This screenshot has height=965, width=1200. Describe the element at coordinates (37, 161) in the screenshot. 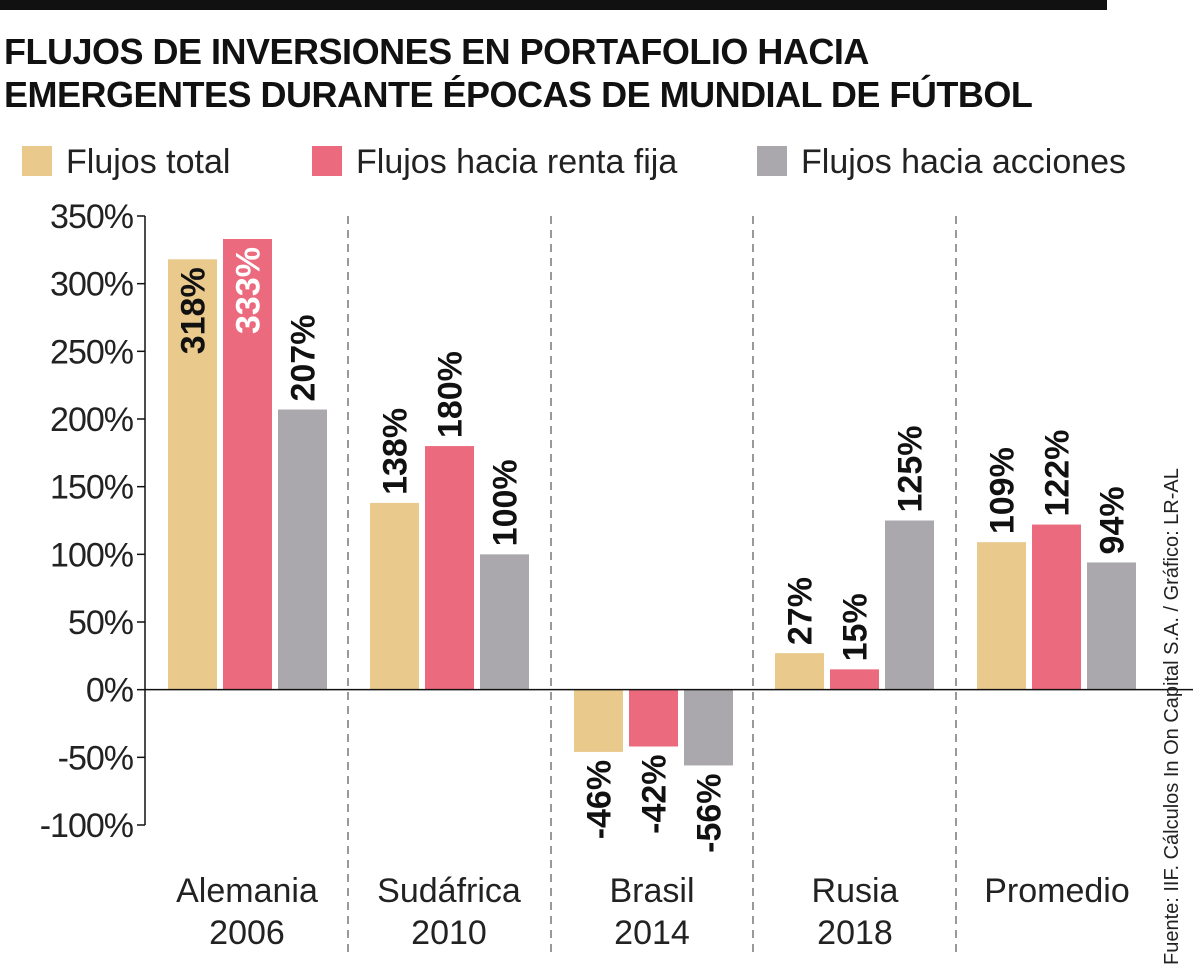

I see `legend-swatch-total` at that location.